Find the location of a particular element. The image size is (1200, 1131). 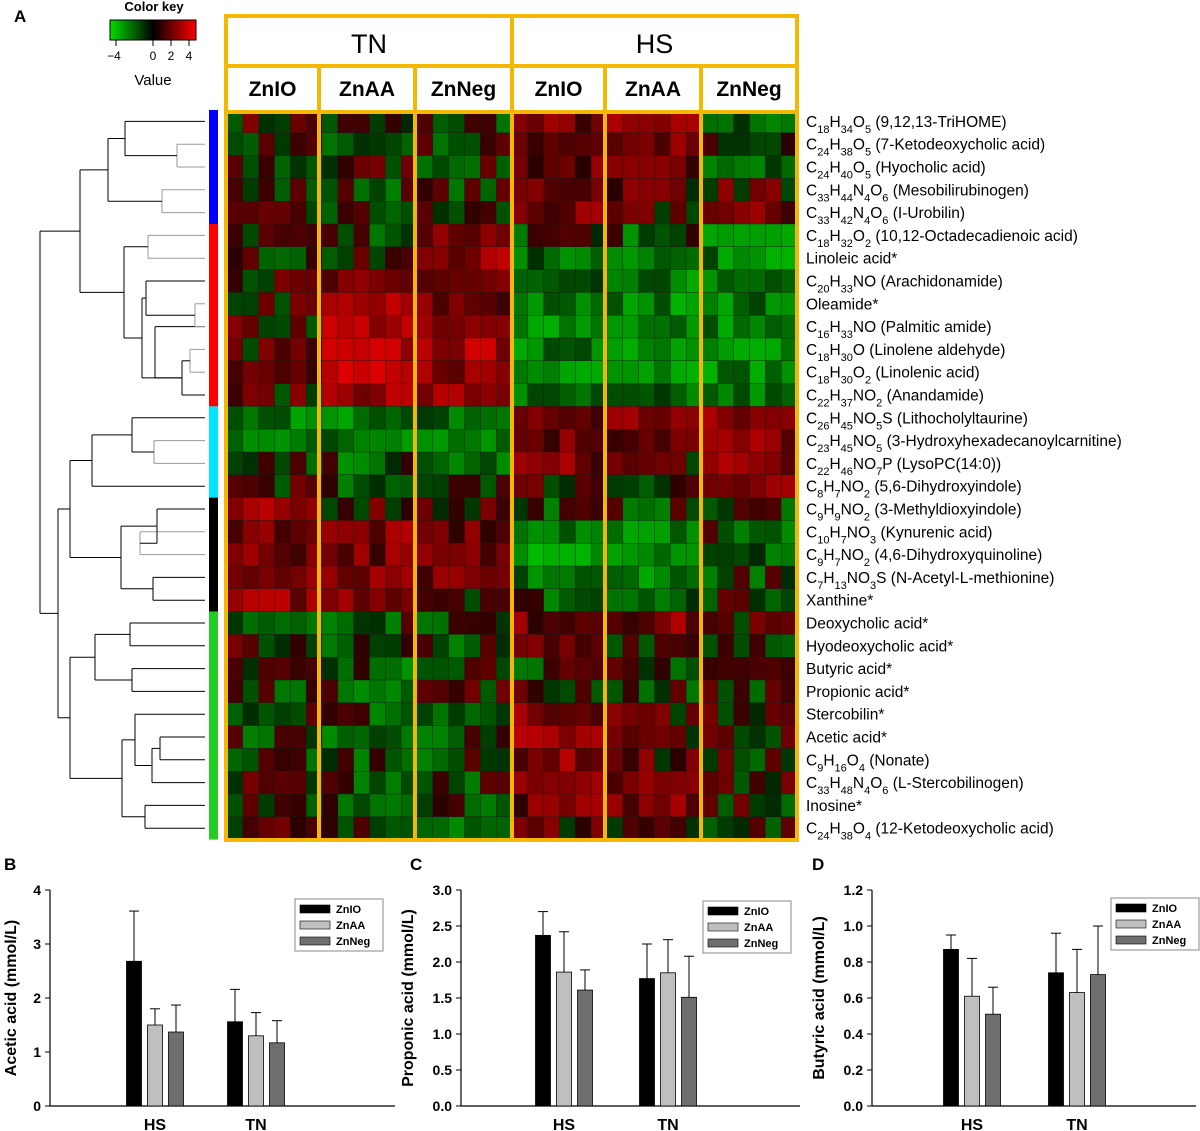

cluster-color-bar is located at coordinates (213, 475).